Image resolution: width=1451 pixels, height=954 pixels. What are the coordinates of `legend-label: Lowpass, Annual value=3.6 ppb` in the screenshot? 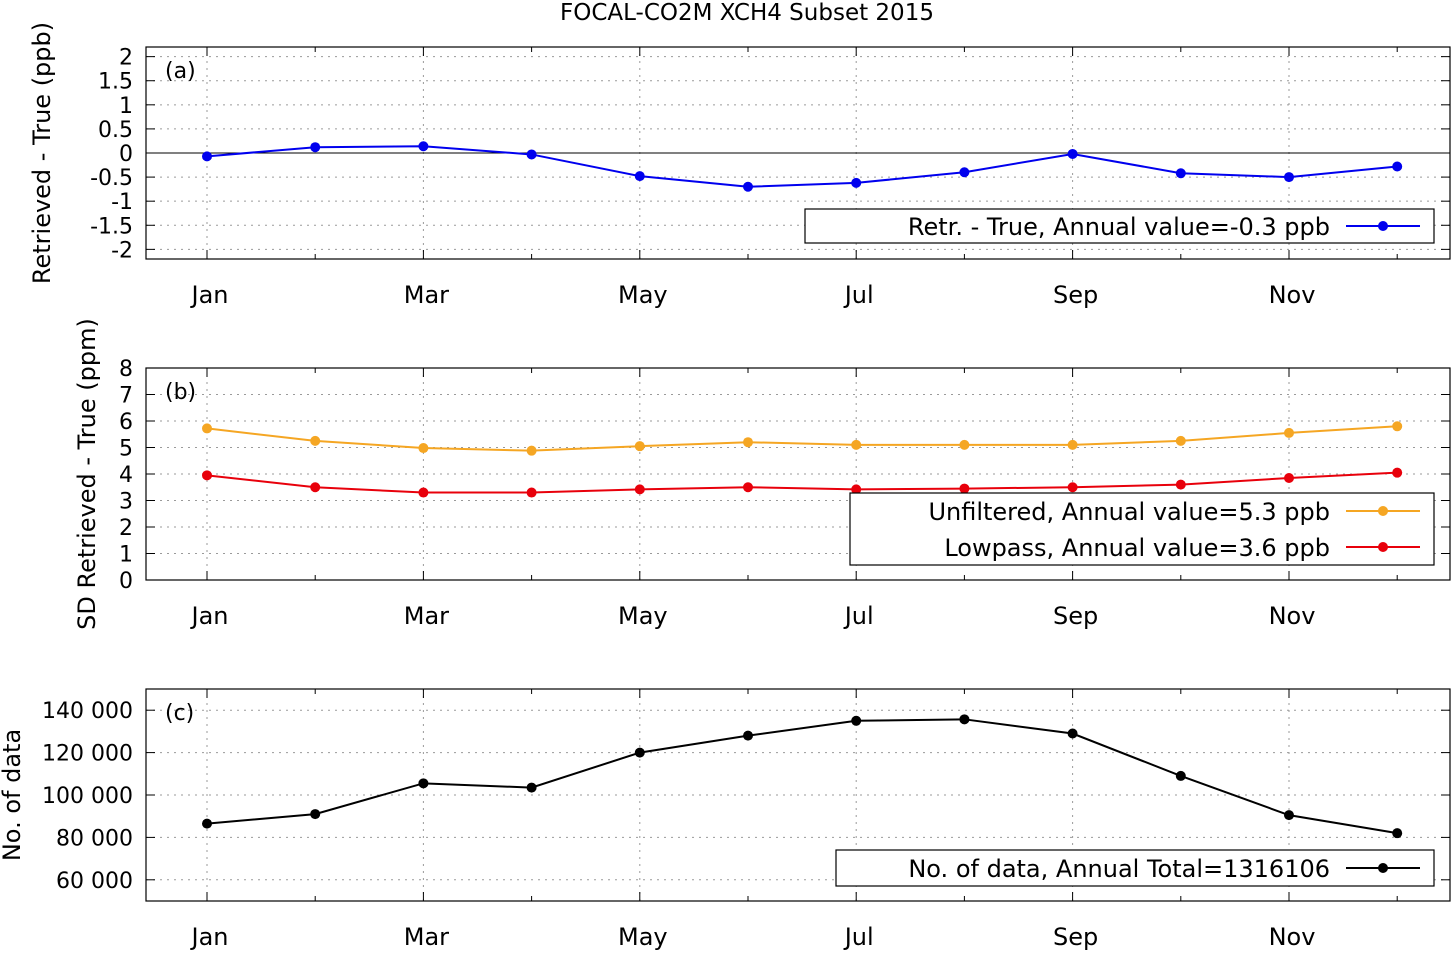 It's located at (1137, 548).